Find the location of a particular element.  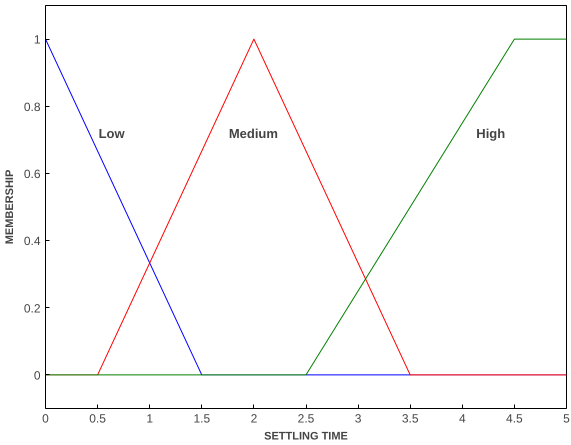

y-tick-label: 0.4 is located at coordinates (32, 241).